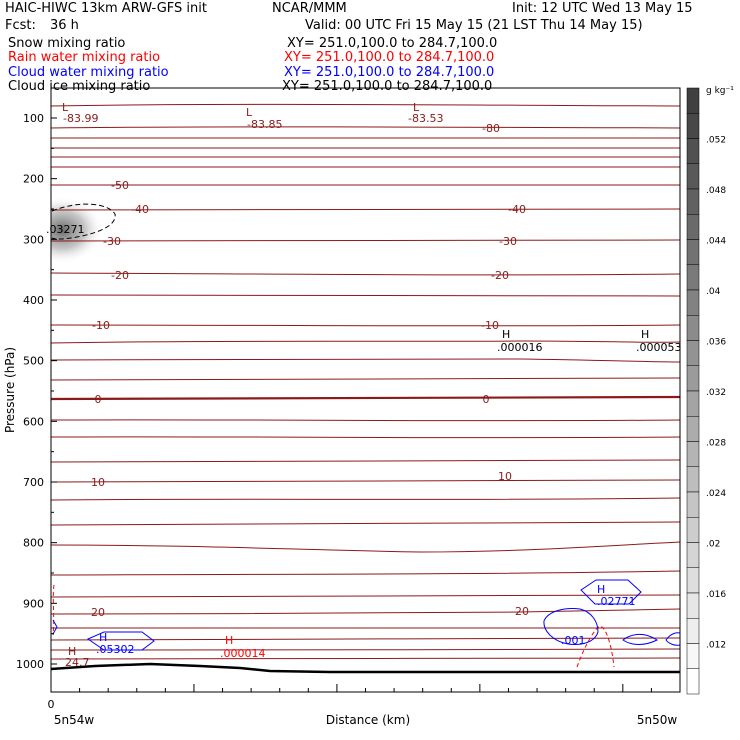 The image size is (740, 740). Describe the element at coordinates (366, 615) in the screenshot. I see `cloud-water-contours` at that location.